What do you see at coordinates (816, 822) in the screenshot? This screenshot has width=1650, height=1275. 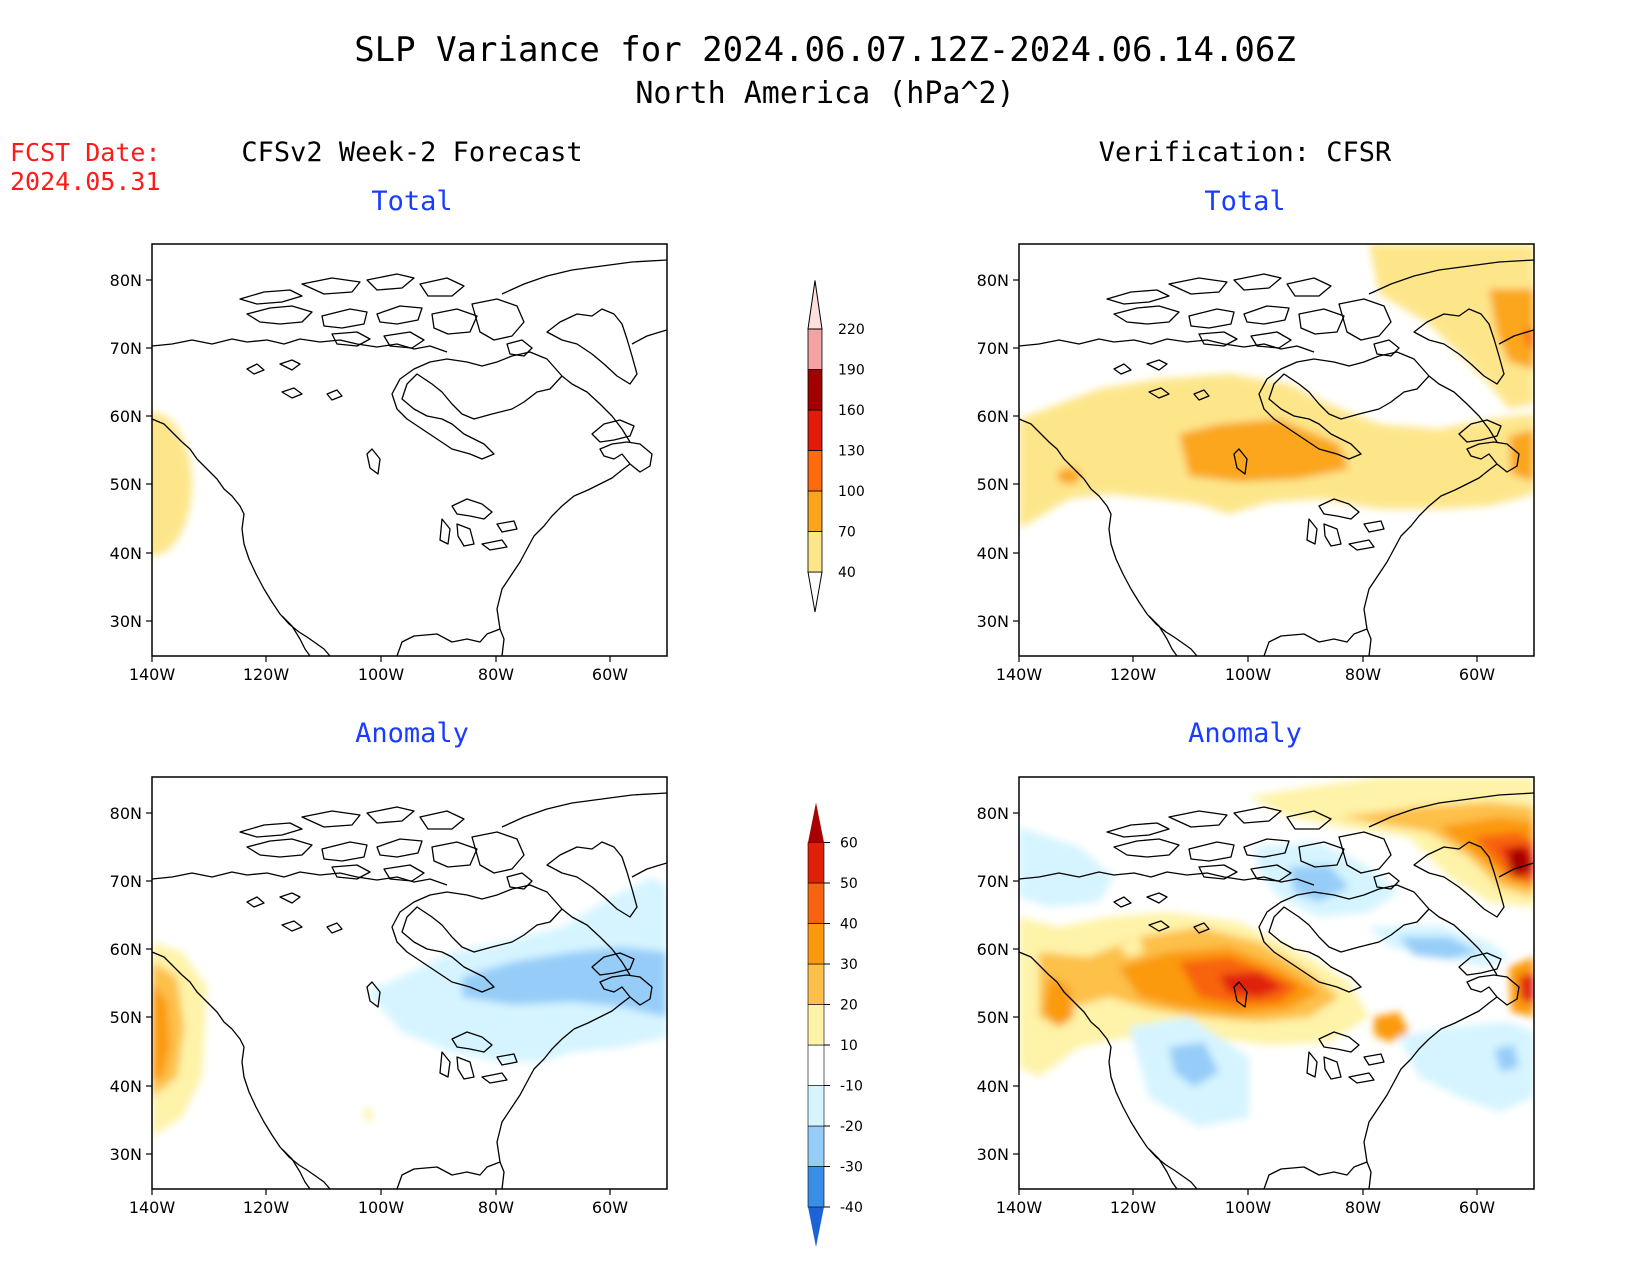 I see `colorbar-anomaly-high-end` at bounding box center [816, 822].